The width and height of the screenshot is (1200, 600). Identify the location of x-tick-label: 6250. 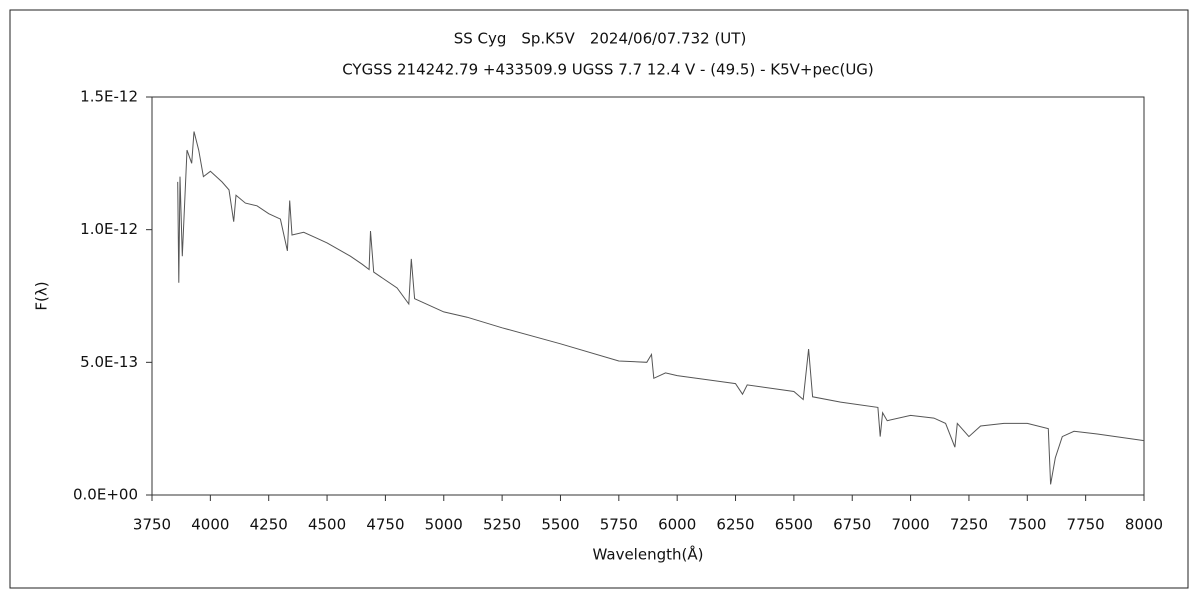
(735, 525).